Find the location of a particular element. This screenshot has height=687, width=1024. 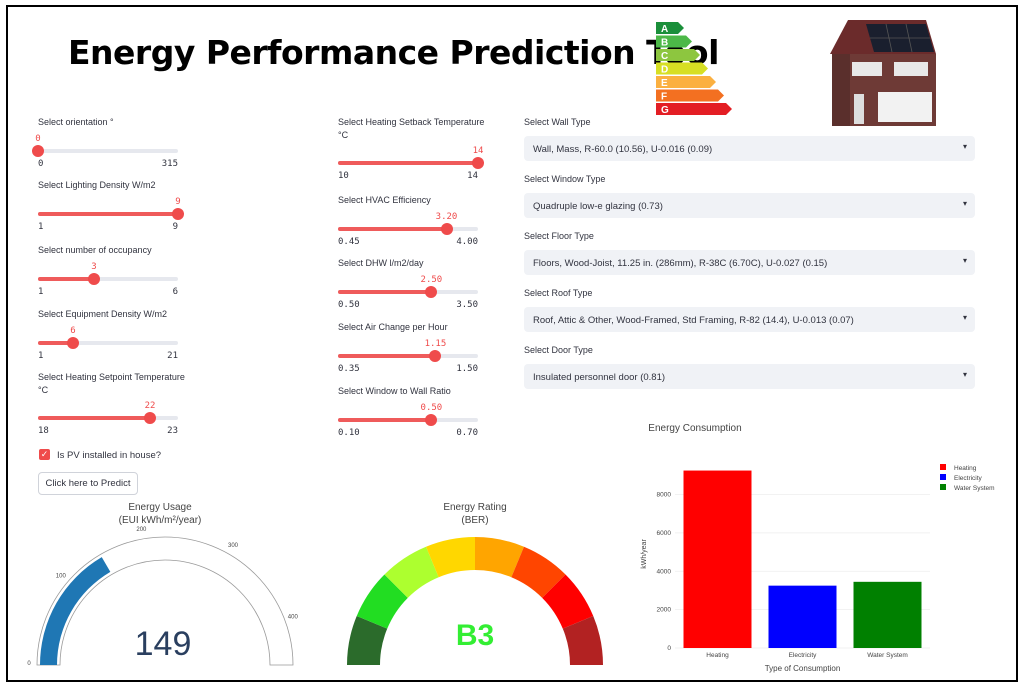

usage-gauge-bar is located at coordinates (75, 611).